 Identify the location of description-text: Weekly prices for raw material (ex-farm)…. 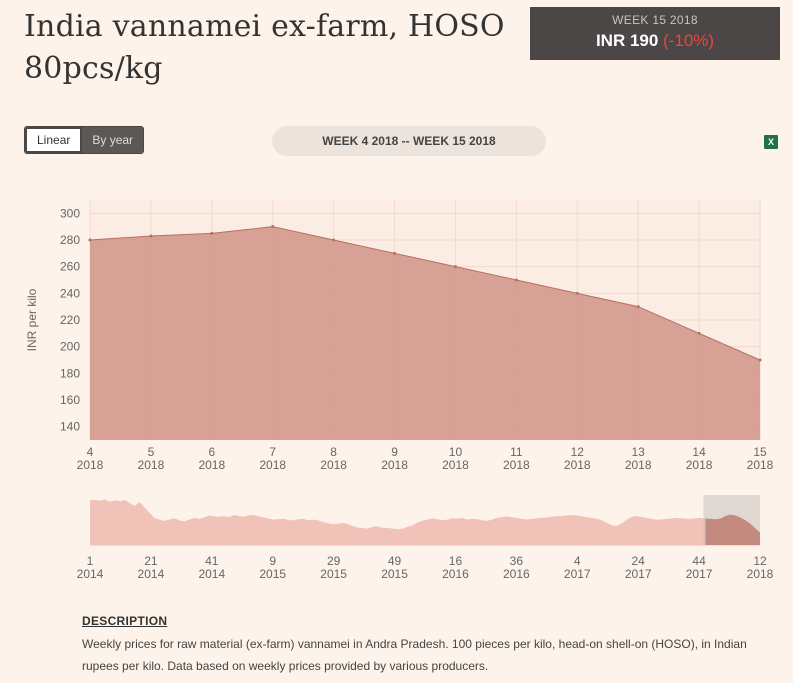
(414, 655).